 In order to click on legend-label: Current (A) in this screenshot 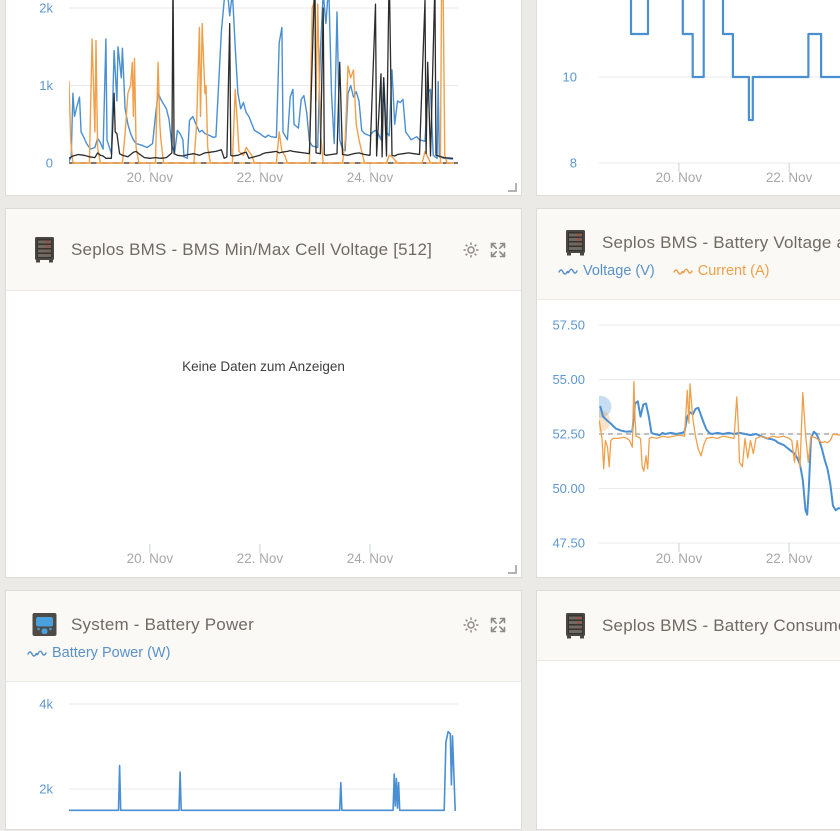, I will do `click(733, 271)`.